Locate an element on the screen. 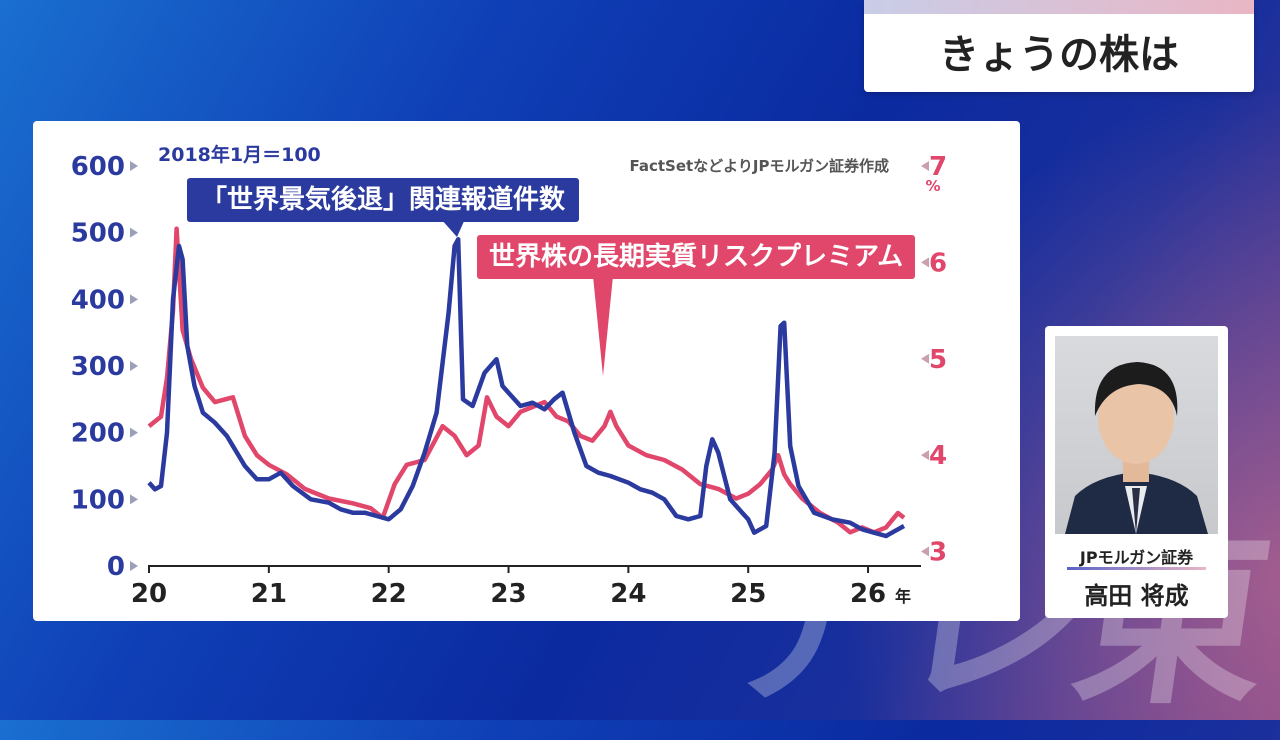 The width and height of the screenshot is (1280, 740). source-note: FactSetなどよりJPモルガン証券作成 is located at coordinates (759, 166).